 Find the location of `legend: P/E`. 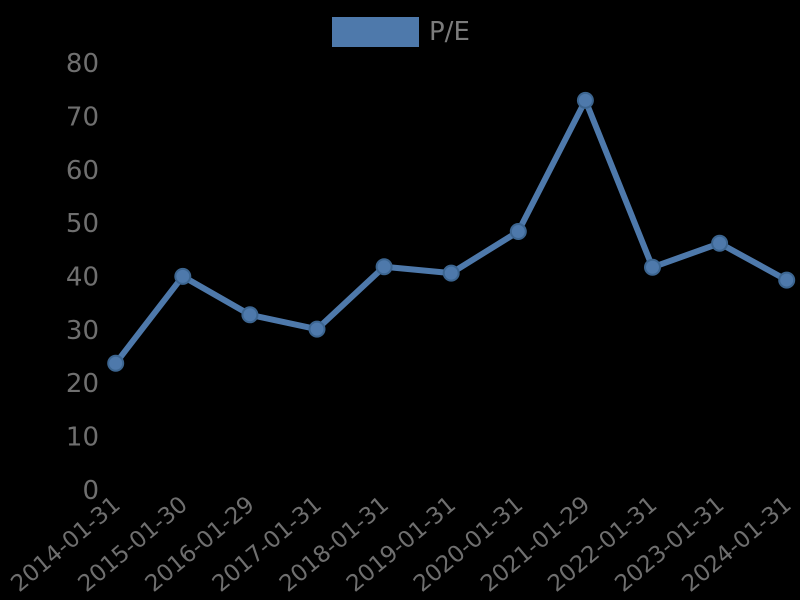

legend: P/E is located at coordinates (401, 32).